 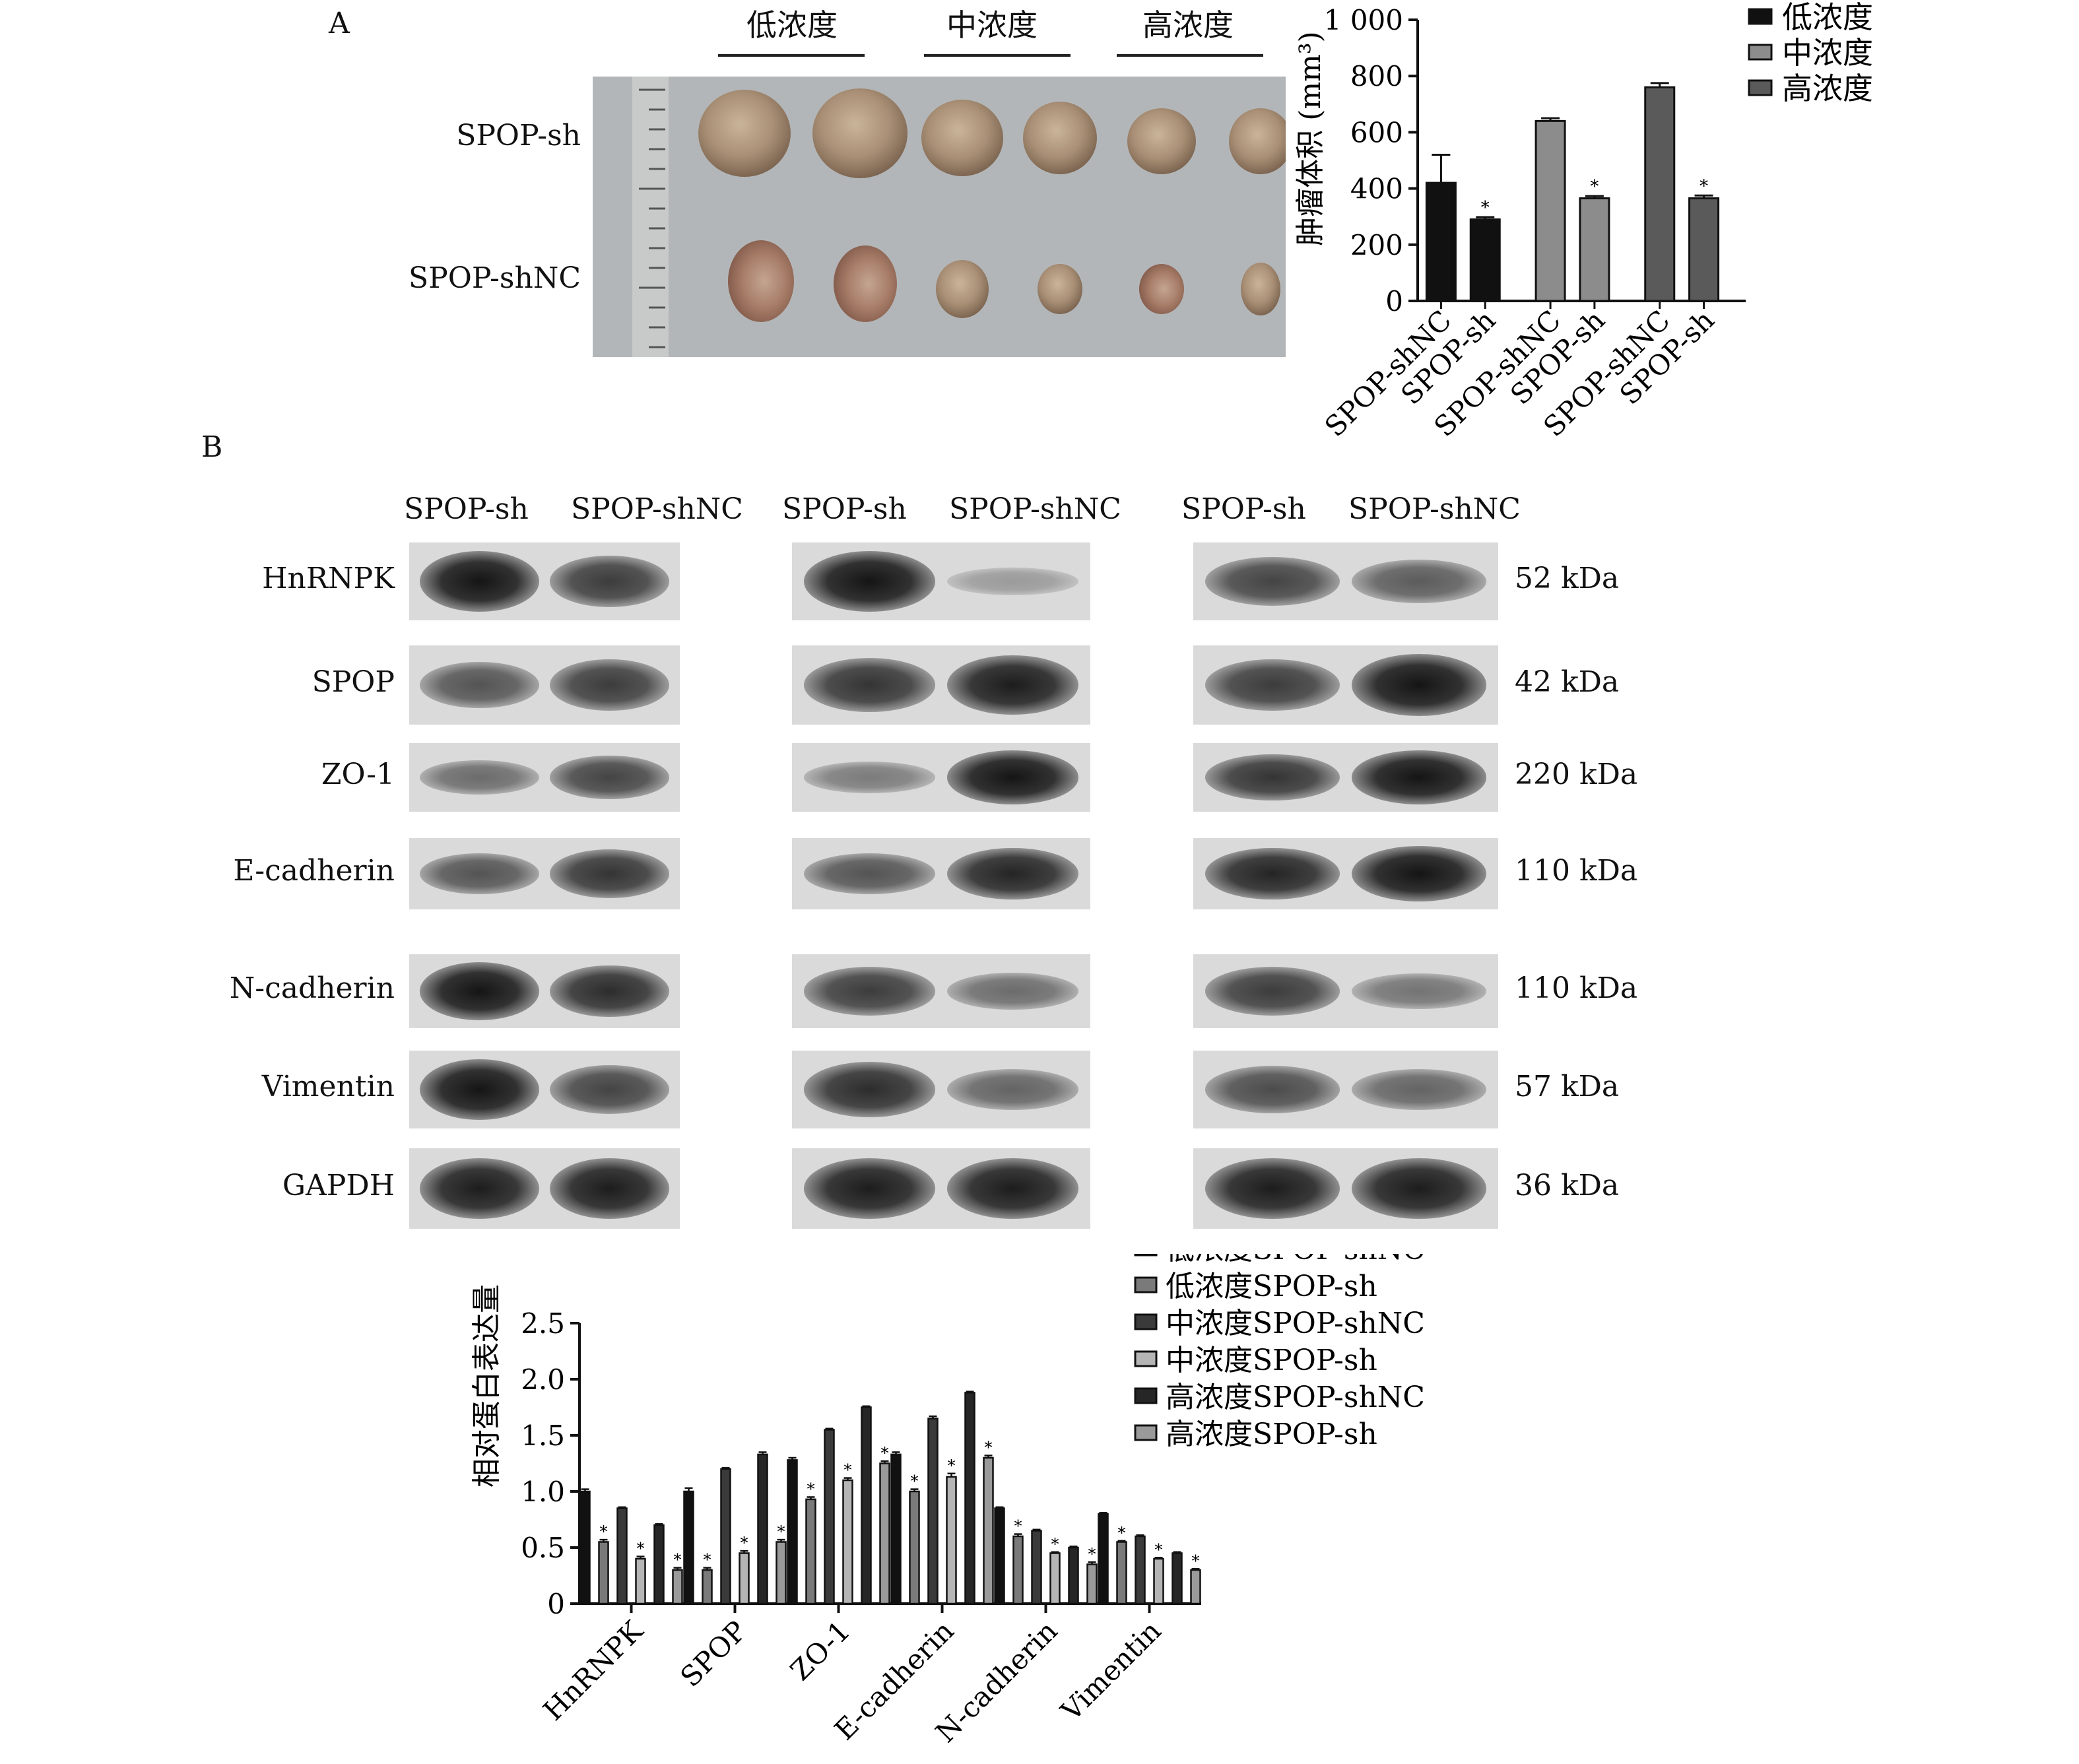 I want to click on blot-protein-label: HnRNPK, so click(x=329, y=578).